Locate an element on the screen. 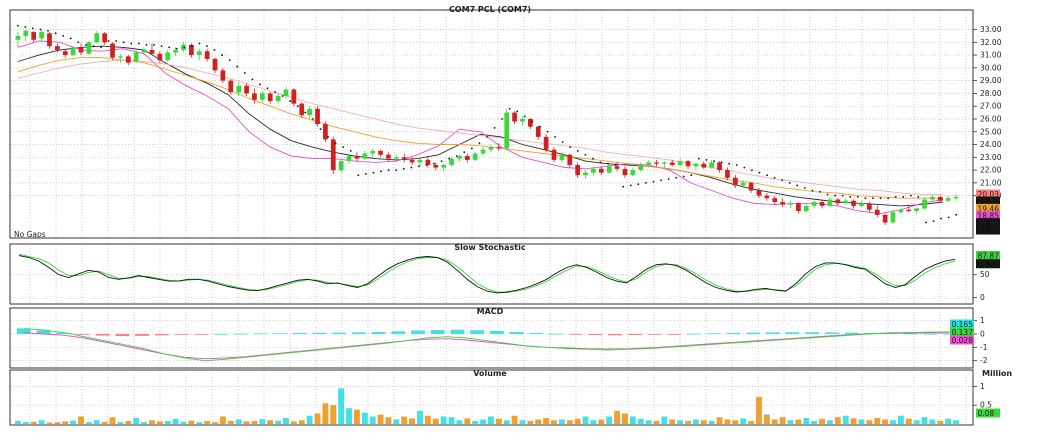  axis-tick-label: 32.00 is located at coordinates (991, 42).